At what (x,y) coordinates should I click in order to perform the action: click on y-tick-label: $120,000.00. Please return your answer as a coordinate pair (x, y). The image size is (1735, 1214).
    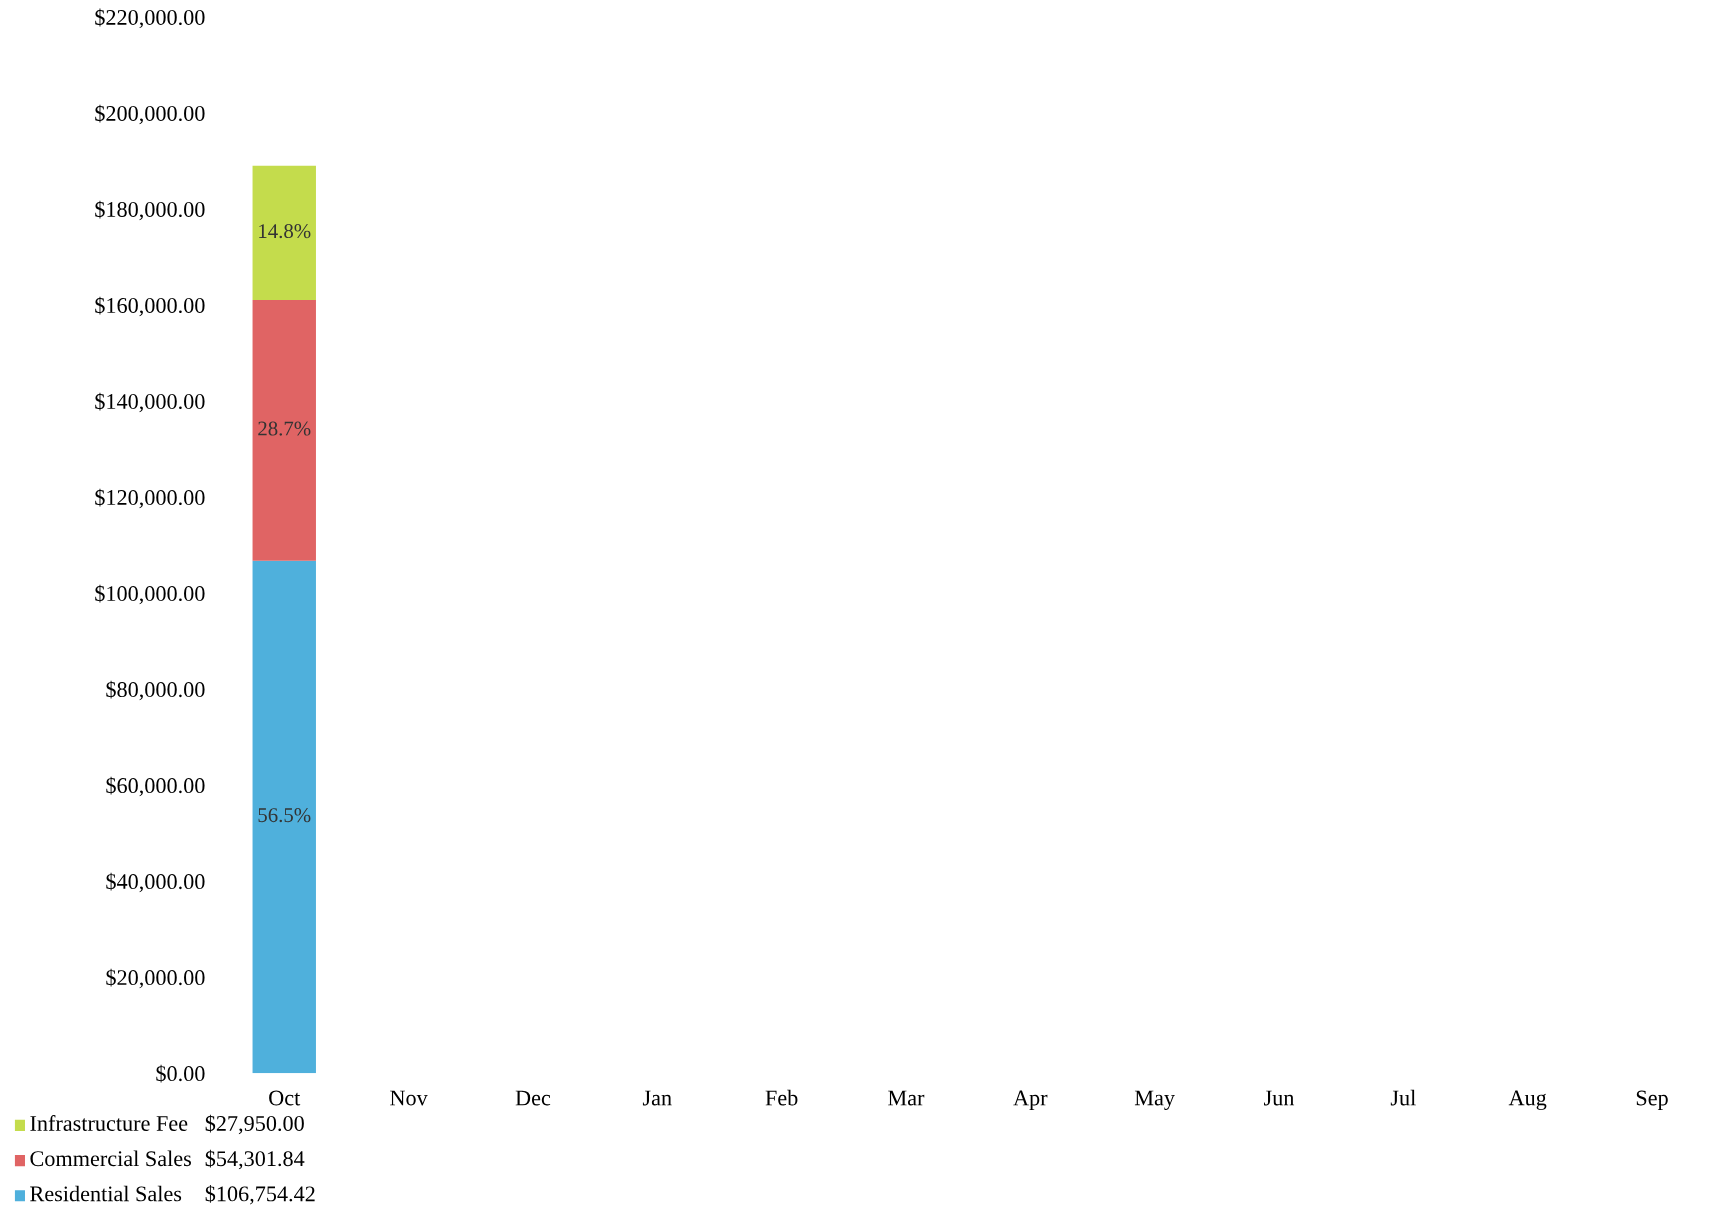
    Looking at the image, I should click on (150, 498).